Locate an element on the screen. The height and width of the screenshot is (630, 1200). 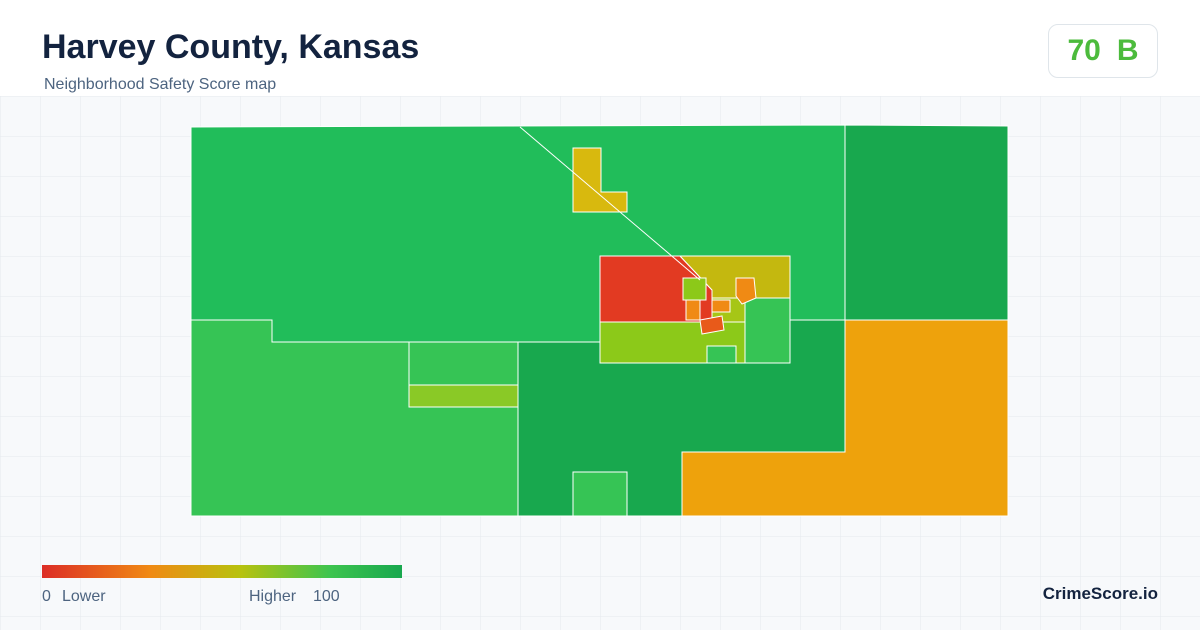
brand: CrimeScore.io is located at coordinates (1100, 593).